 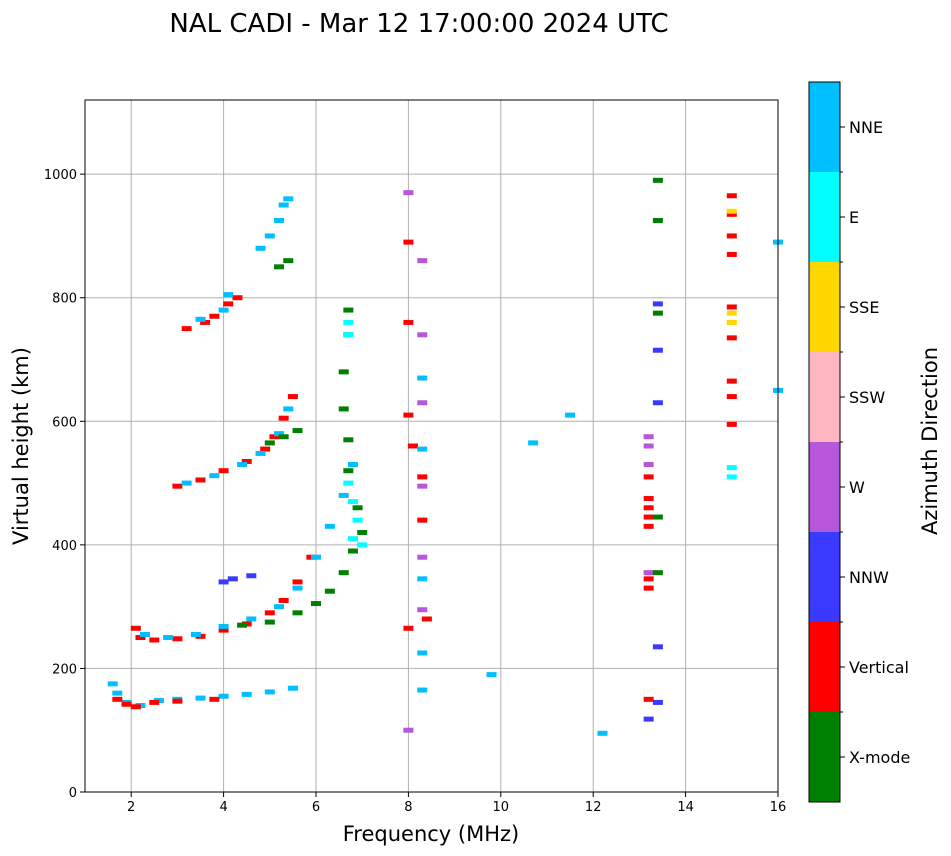 What do you see at coordinates (316, 807) in the screenshot?
I see `x-tick-label: 6` at bounding box center [316, 807].